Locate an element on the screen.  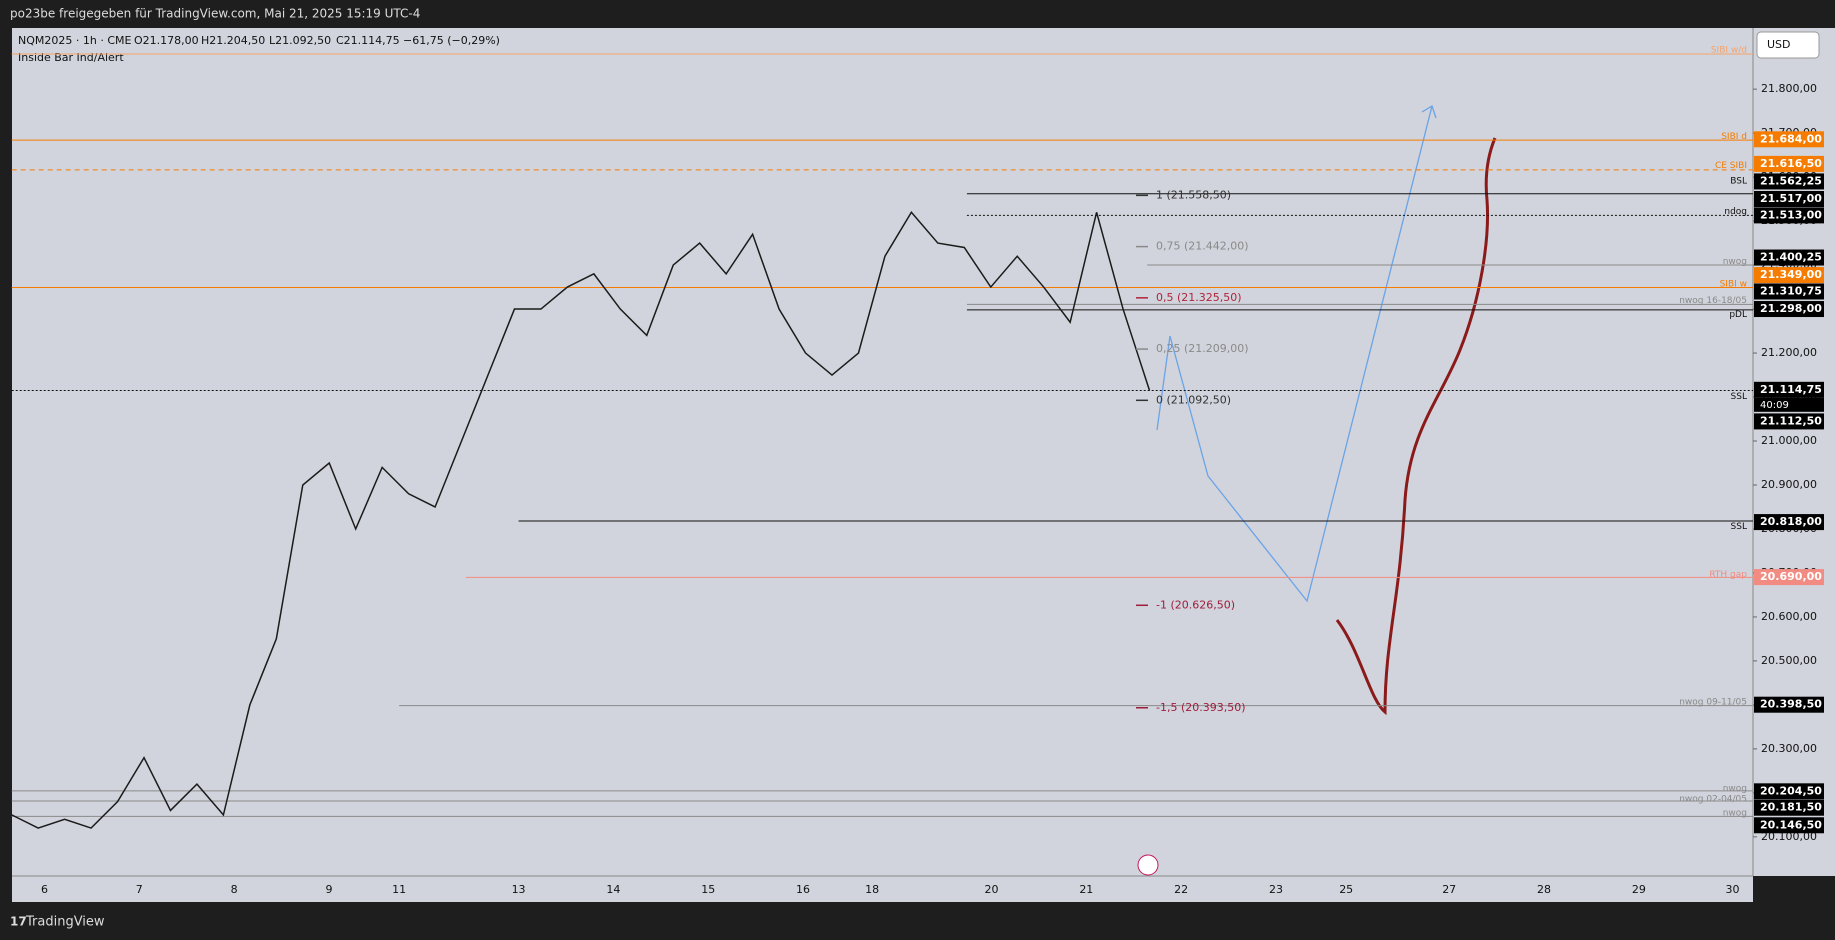
time-axis is located at coordinates (882, 889).